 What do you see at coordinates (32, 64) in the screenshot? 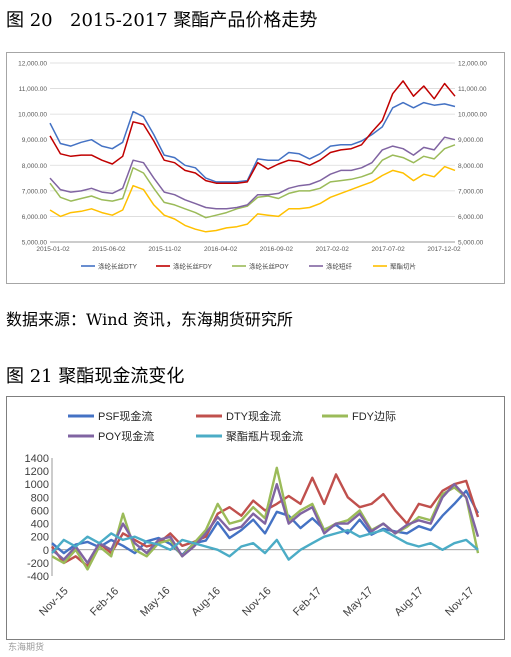
I see `y-tick-label: 12,000.00` at bounding box center [32, 64].